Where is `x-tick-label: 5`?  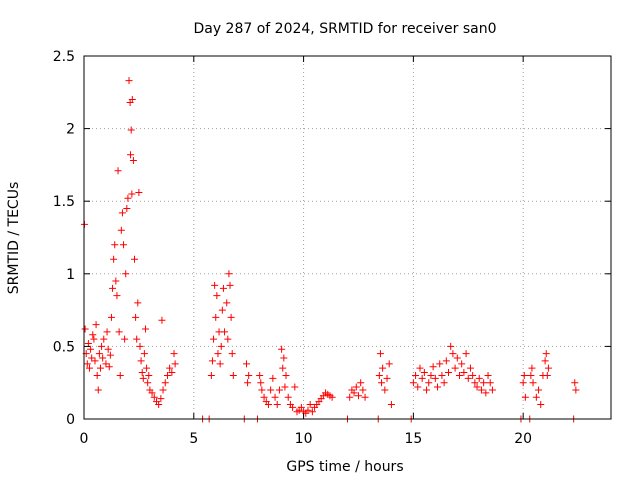
x-tick-label: 5 is located at coordinates (193, 439).